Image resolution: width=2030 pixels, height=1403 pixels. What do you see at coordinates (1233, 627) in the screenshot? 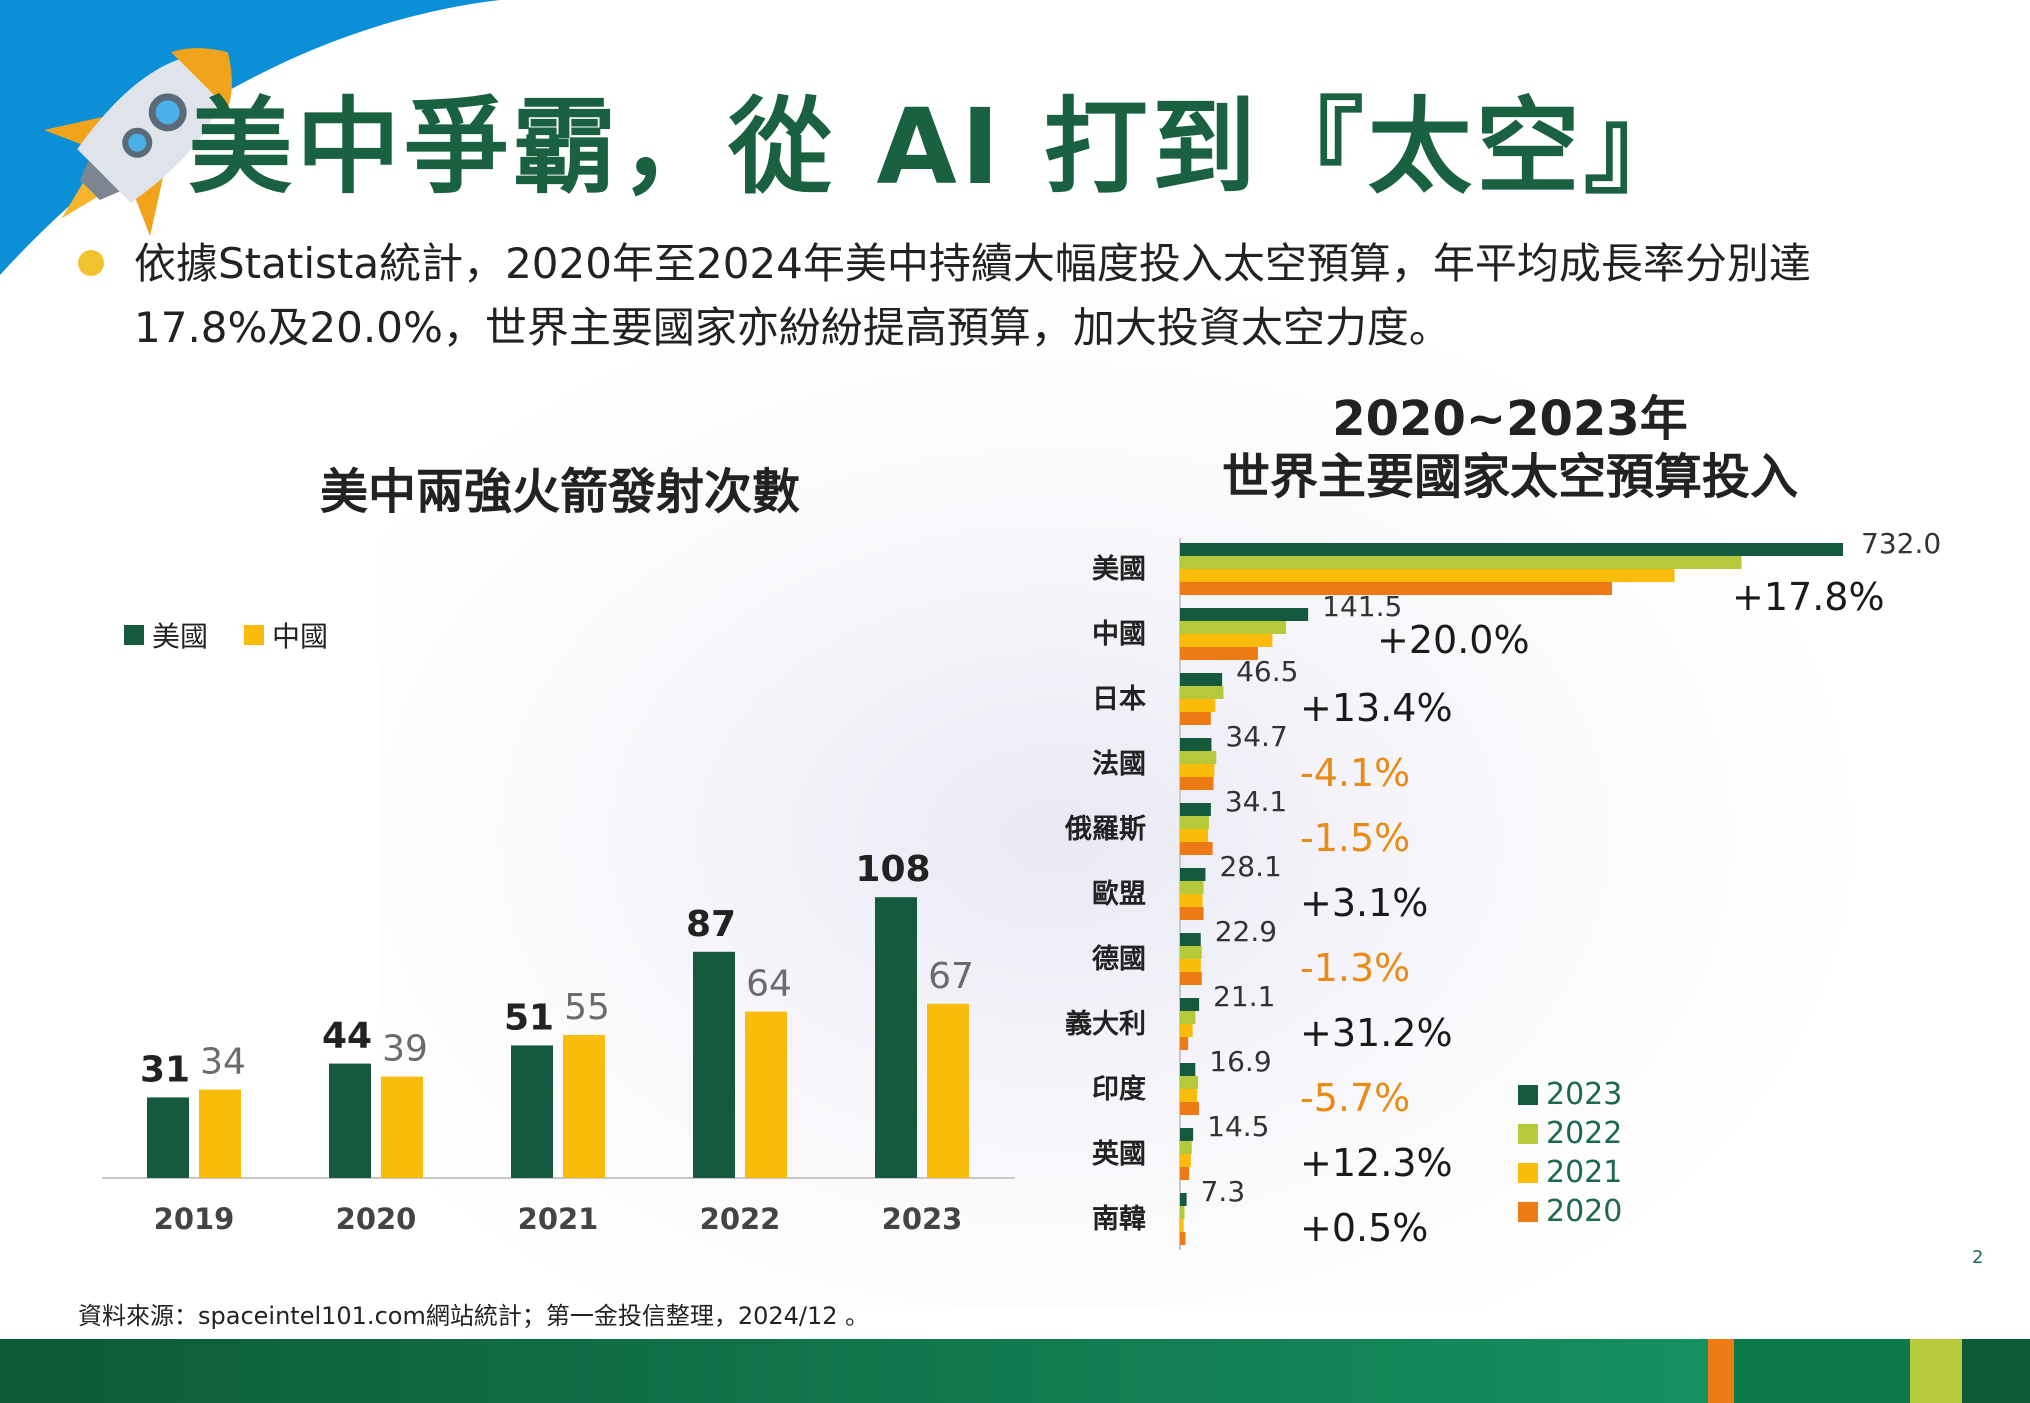
I see `bar-2022-中國` at bounding box center [1233, 627].